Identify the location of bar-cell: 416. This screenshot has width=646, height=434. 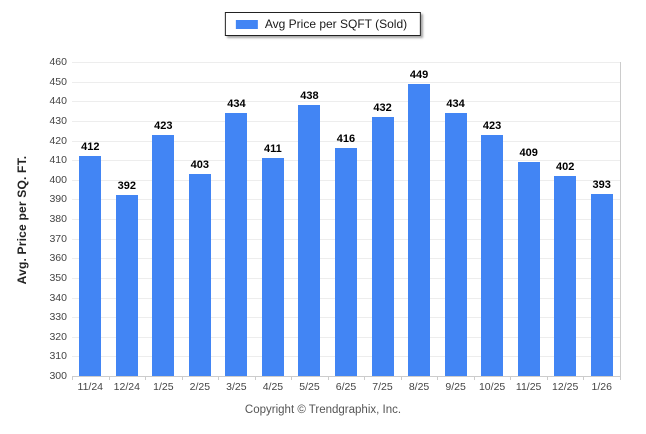
(346, 219).